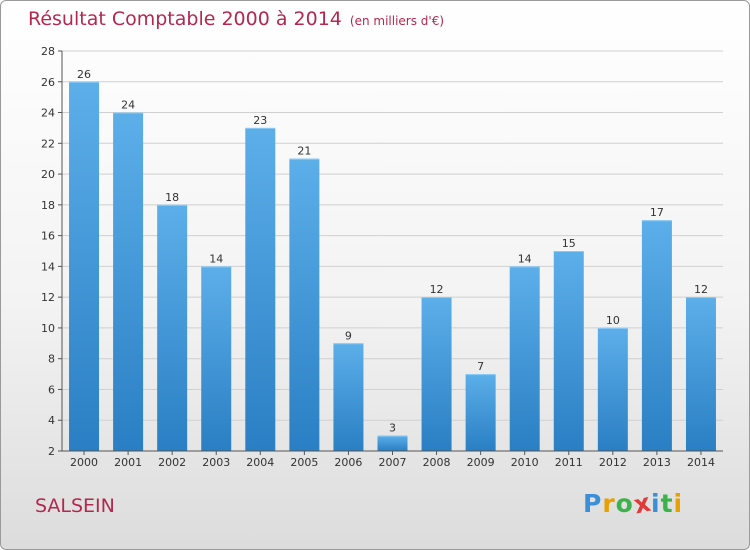 The image size is (750, 550). Describe the element at coordinates (657, 212) in the screenshot. I see `bar-value-label: 17` at that location.